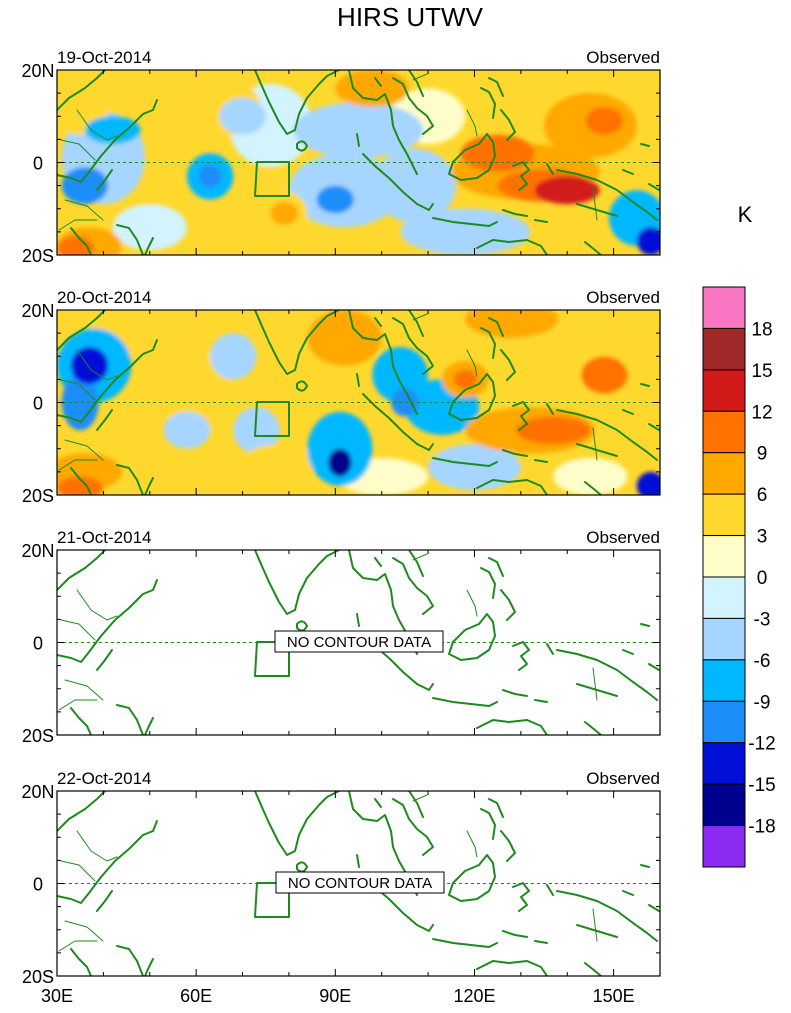  What do you see at coordinates (104, 297) in the screenshot?
I see `panel-date-label: 20-Oct-2014` at bounding box center [104, 297].